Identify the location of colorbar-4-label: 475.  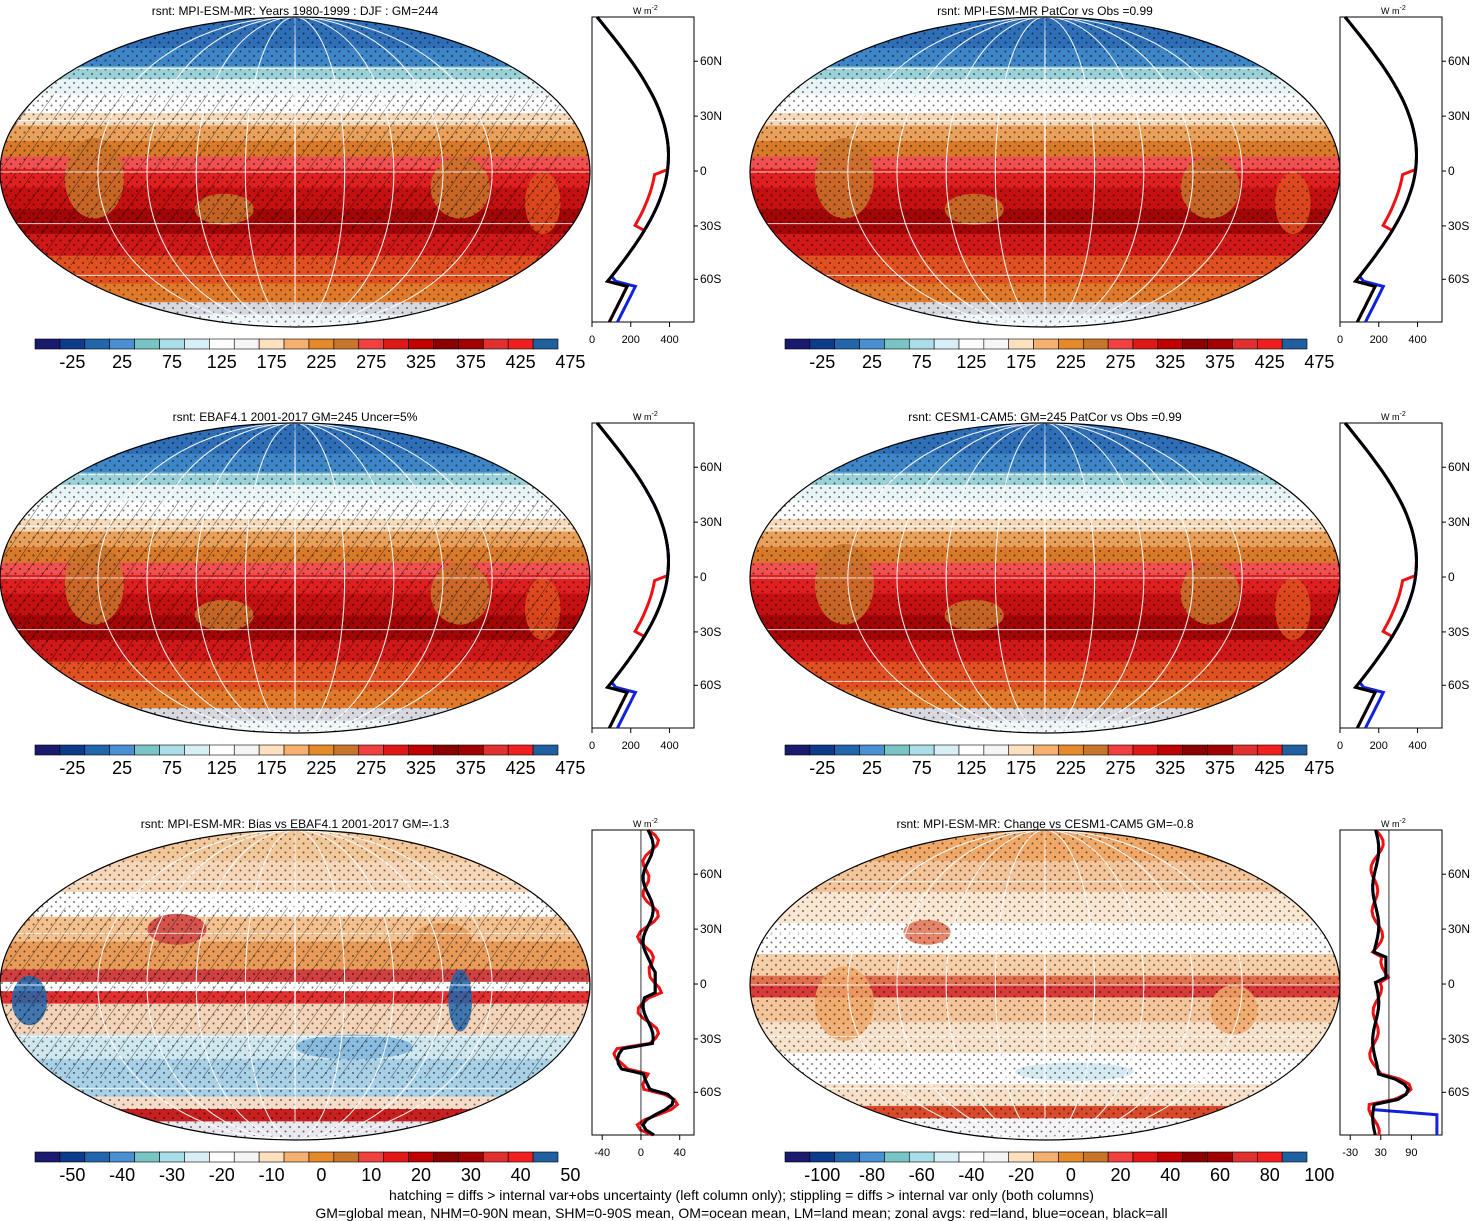
(1319, 768).